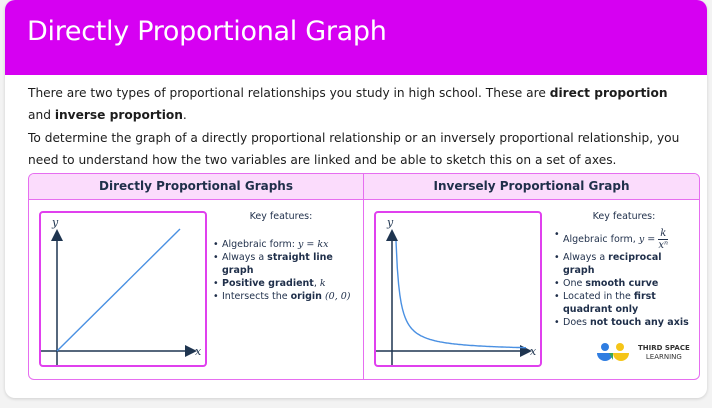  Describe the element at coordinates (663, 234) in the screenshot. I see `numerator: k` at that location.